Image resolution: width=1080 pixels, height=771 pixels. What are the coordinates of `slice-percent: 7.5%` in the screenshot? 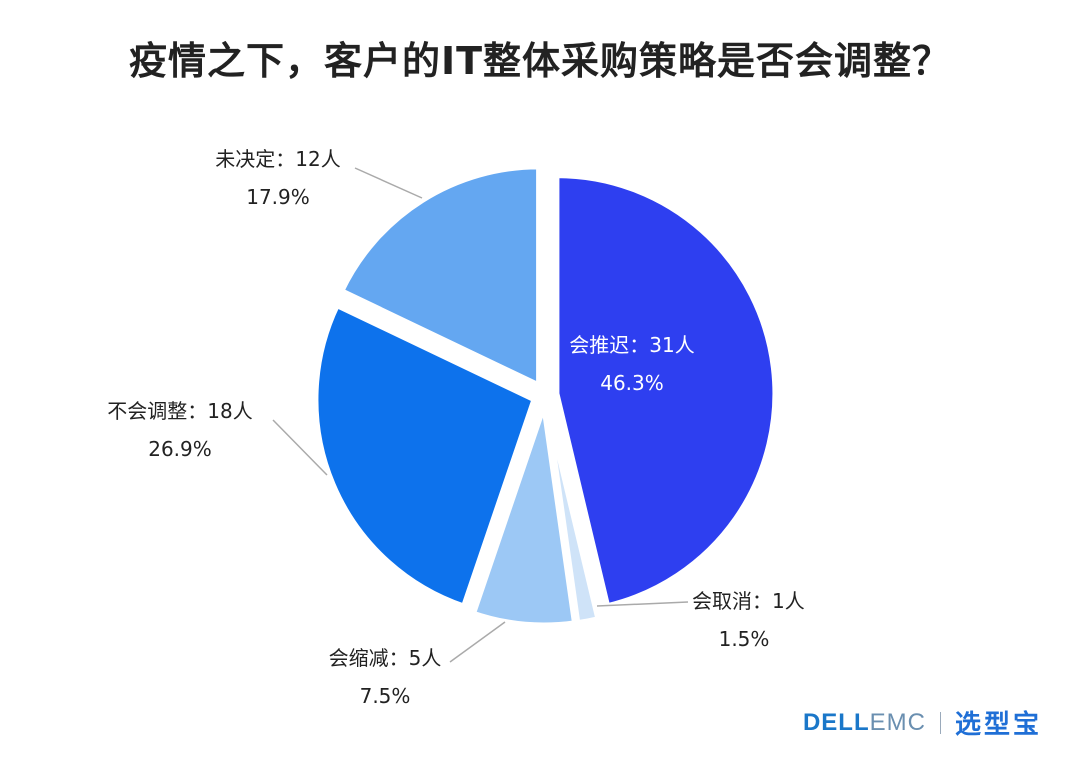 It's located at (385, 696).